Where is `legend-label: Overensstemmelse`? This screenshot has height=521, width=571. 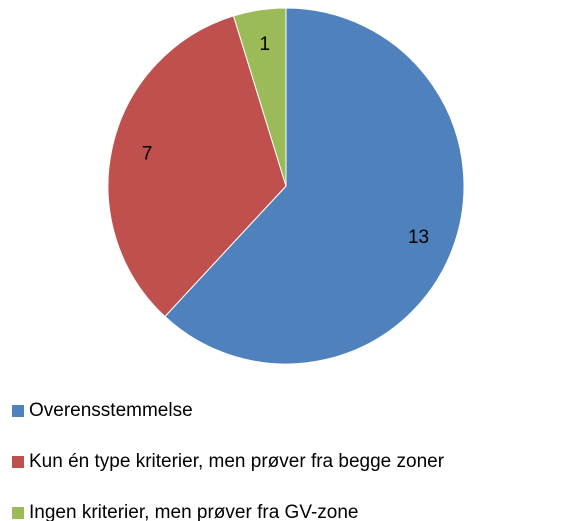
legend-label: Overensstemmelse is located at coordinates (111, 410).